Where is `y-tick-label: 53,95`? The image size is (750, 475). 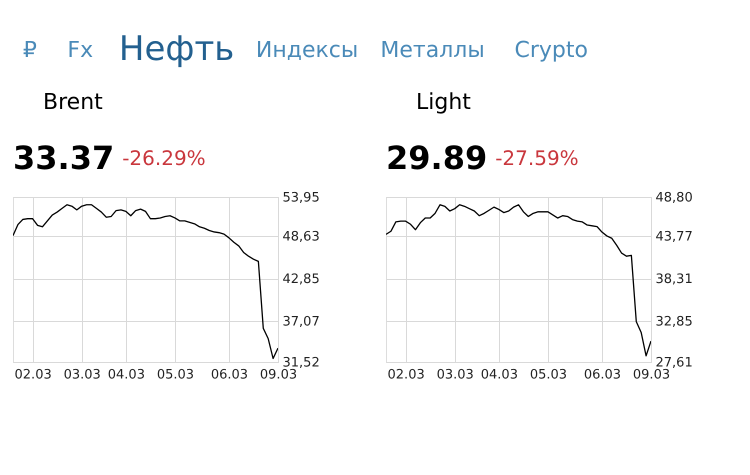 y-tick-label: 53,95 is located at coordinates (301, 198).